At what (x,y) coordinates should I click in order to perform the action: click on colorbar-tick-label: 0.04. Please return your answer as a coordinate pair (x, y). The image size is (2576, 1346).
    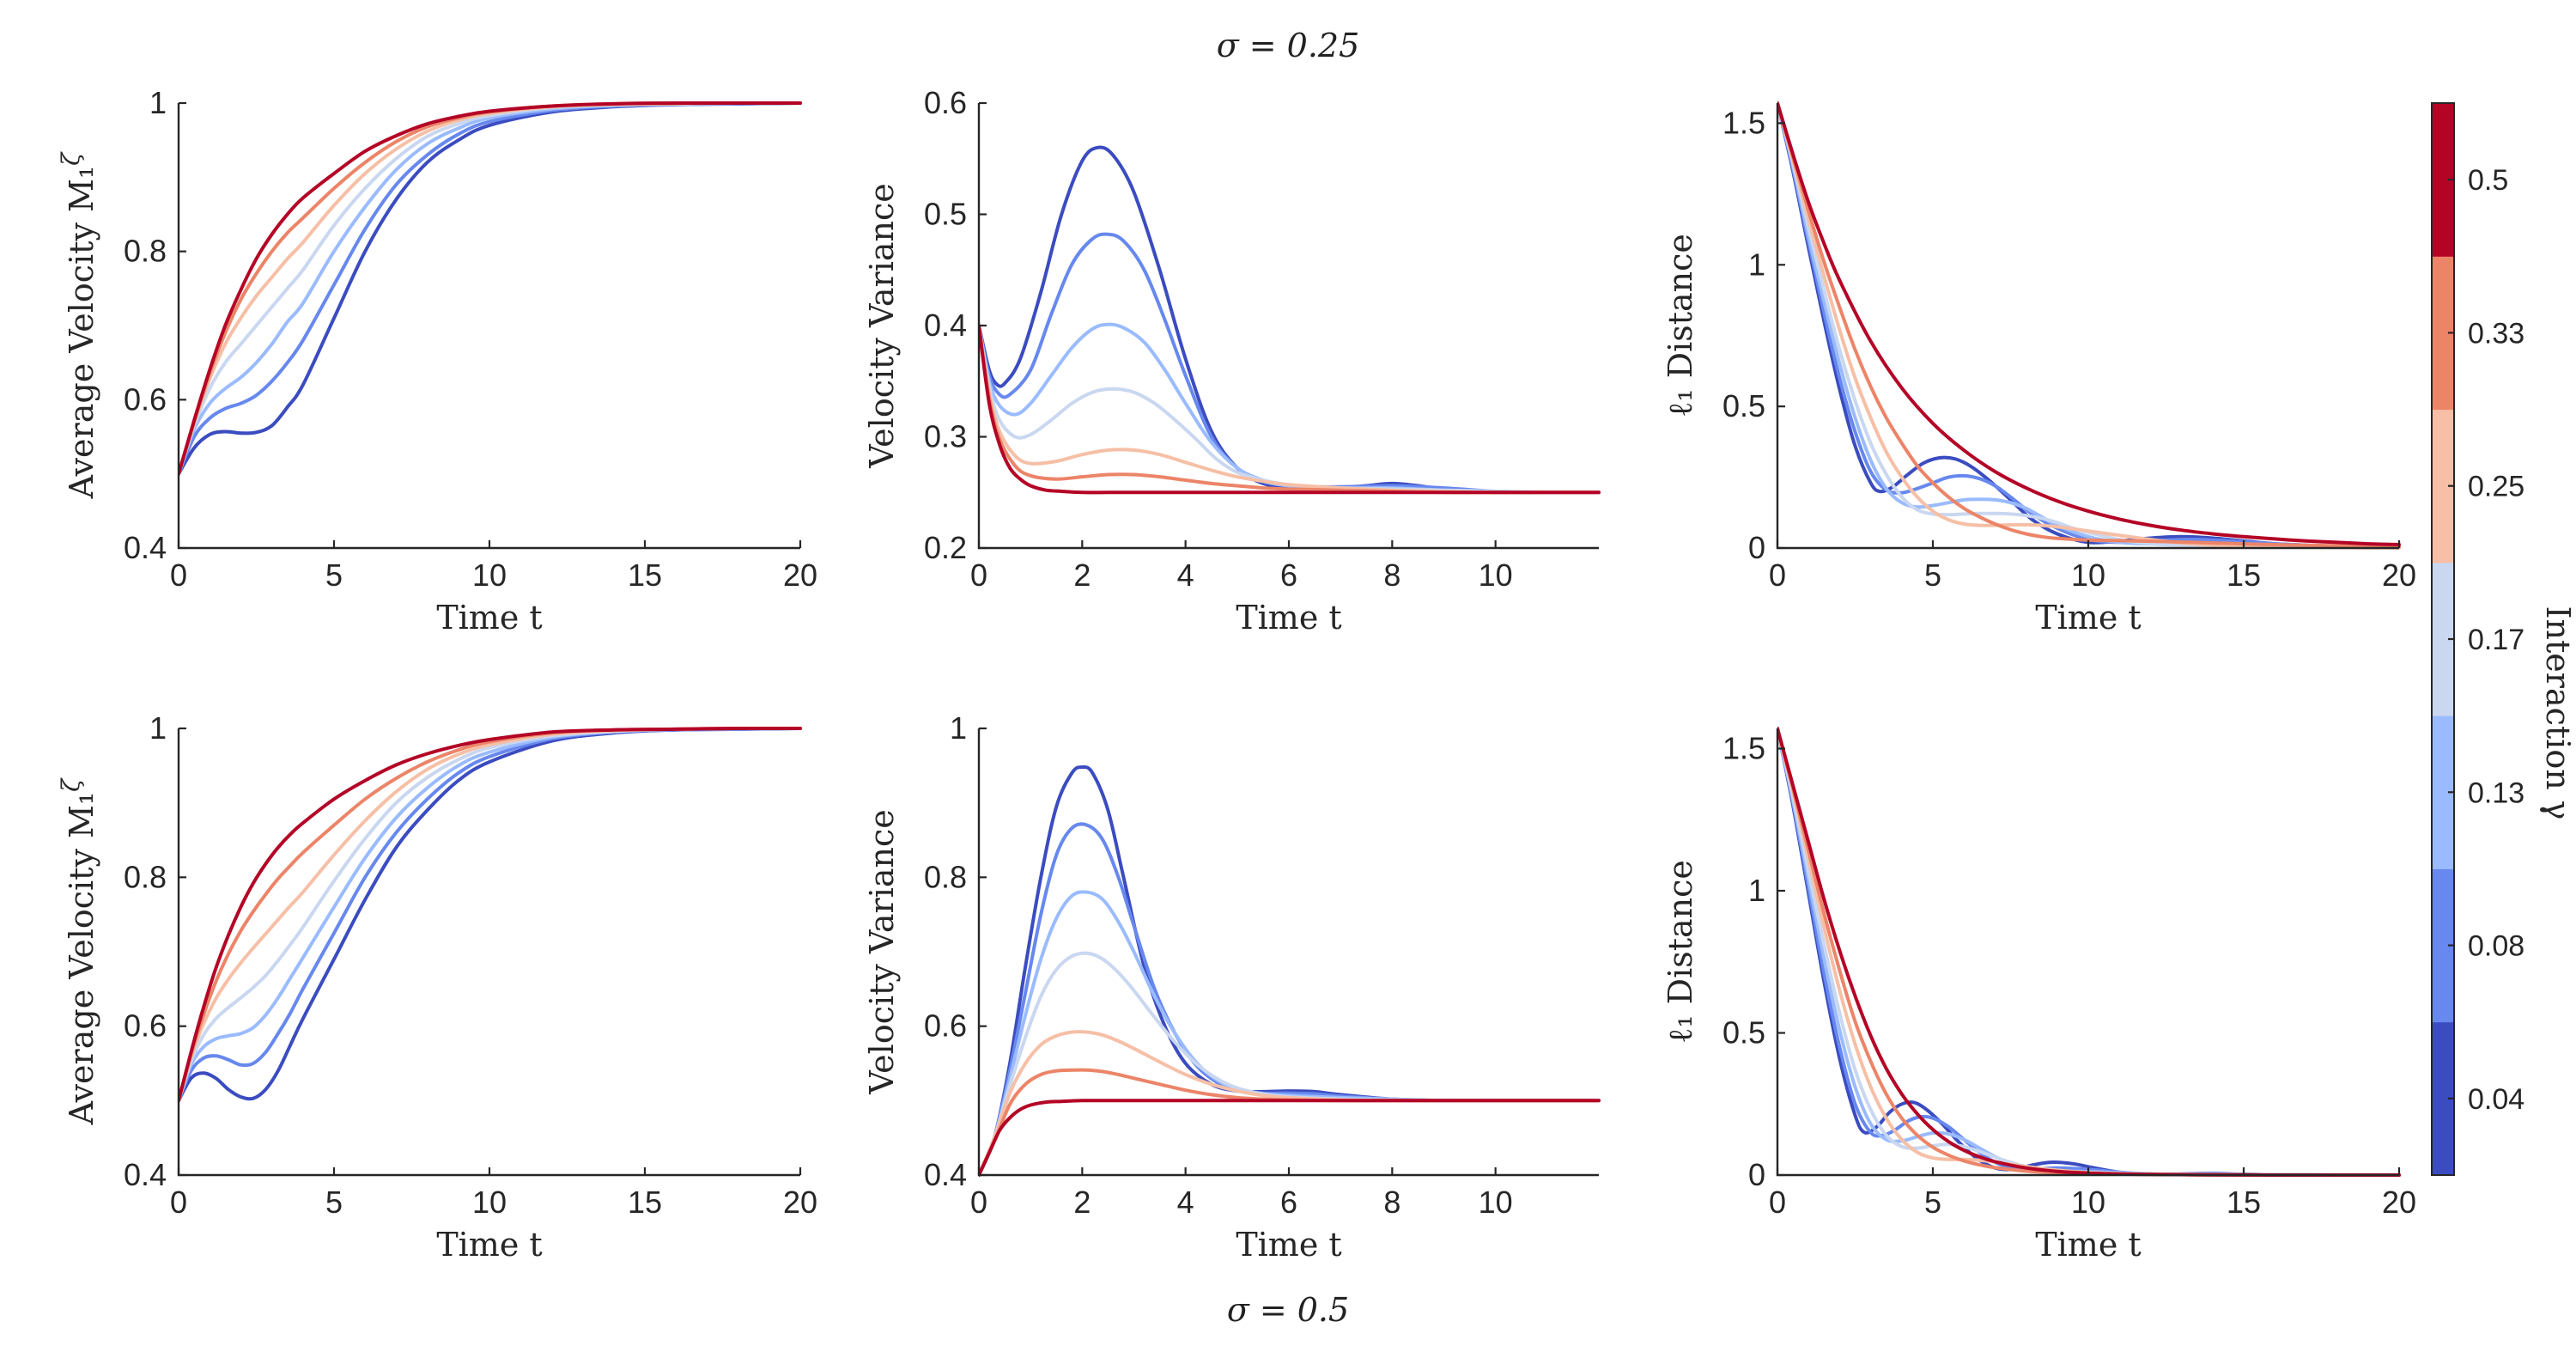
    Looking at the image, I should click on (2496, 1100).